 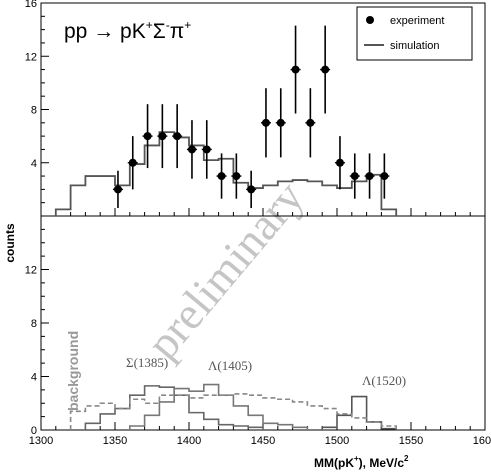 I want to click on lambda1405-histogram, so click(x=219, y=406).